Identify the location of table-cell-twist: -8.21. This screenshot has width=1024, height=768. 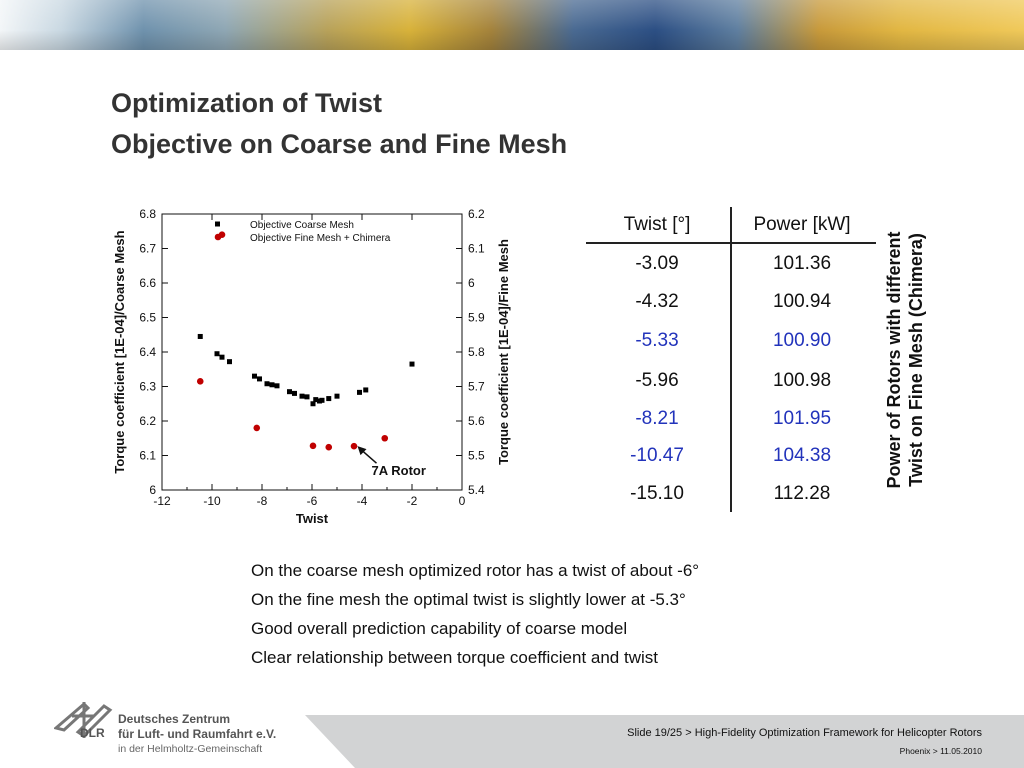
(657, 418).